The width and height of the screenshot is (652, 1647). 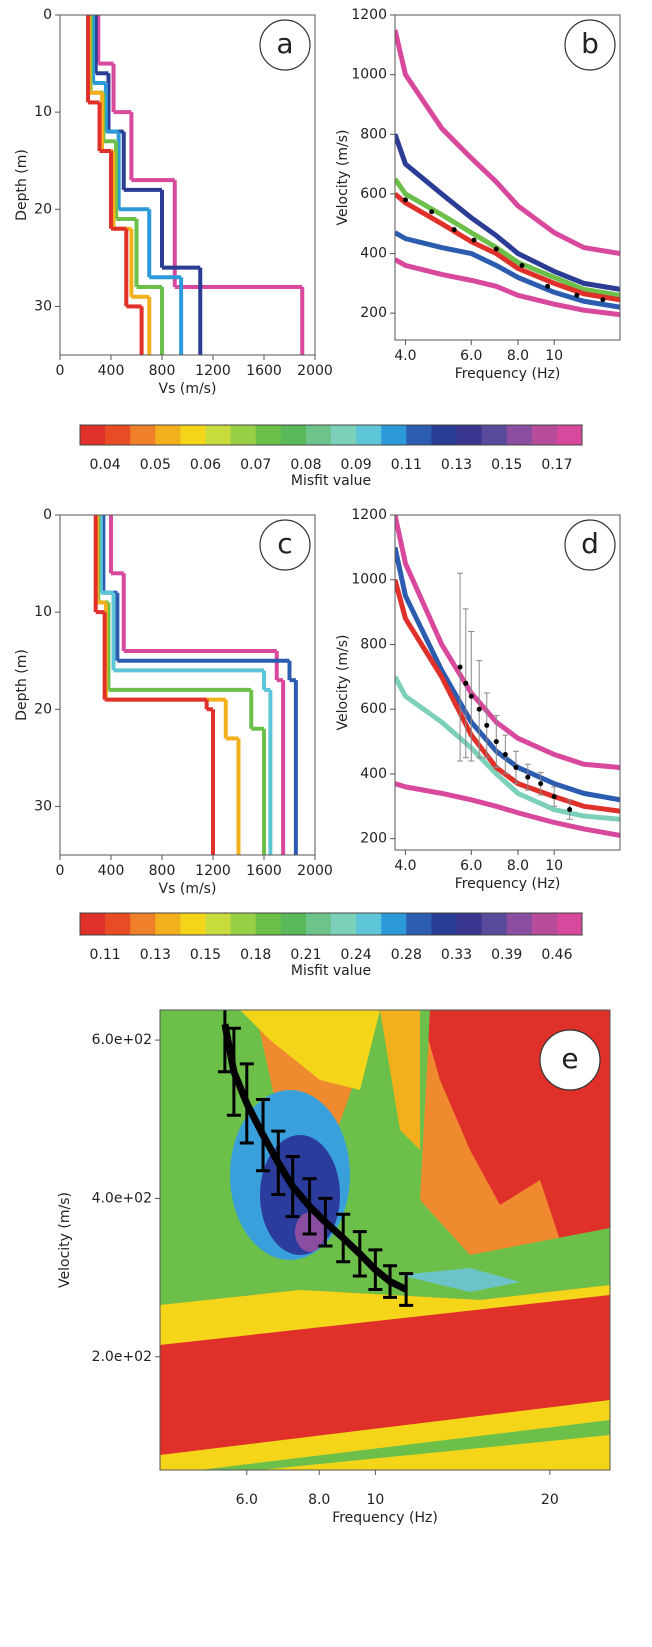 What do you see at coordinates (205, 465) in the screenshot?
I see `colorbar-tick-label: 0.06` at bounding box center [205, 465].